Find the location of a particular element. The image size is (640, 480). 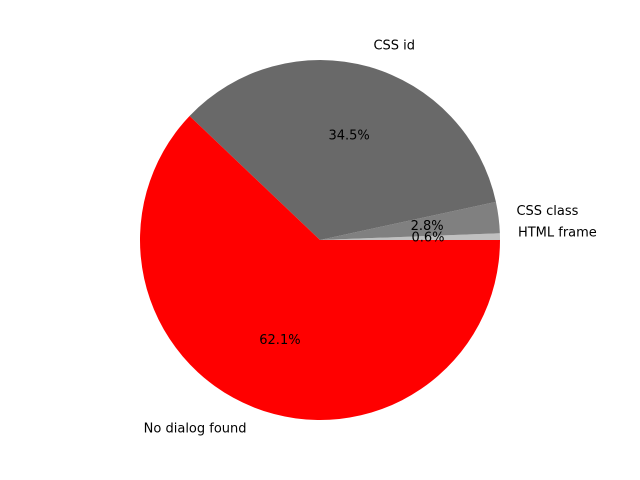

pie-slice-html-frame is located at coordinates (410, 236).